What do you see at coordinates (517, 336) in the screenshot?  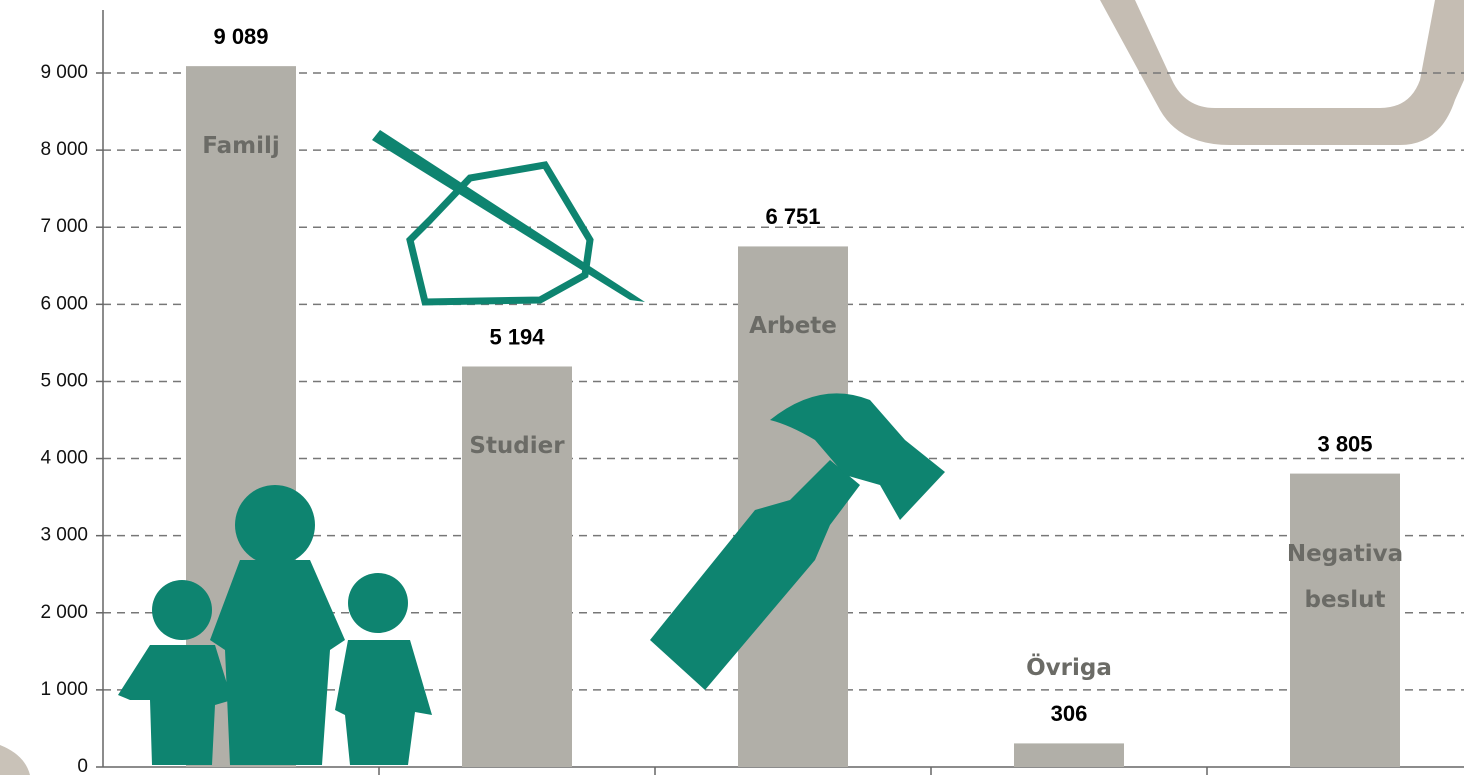 I see `value-label: 5 194` at bounding box center [517, 336].